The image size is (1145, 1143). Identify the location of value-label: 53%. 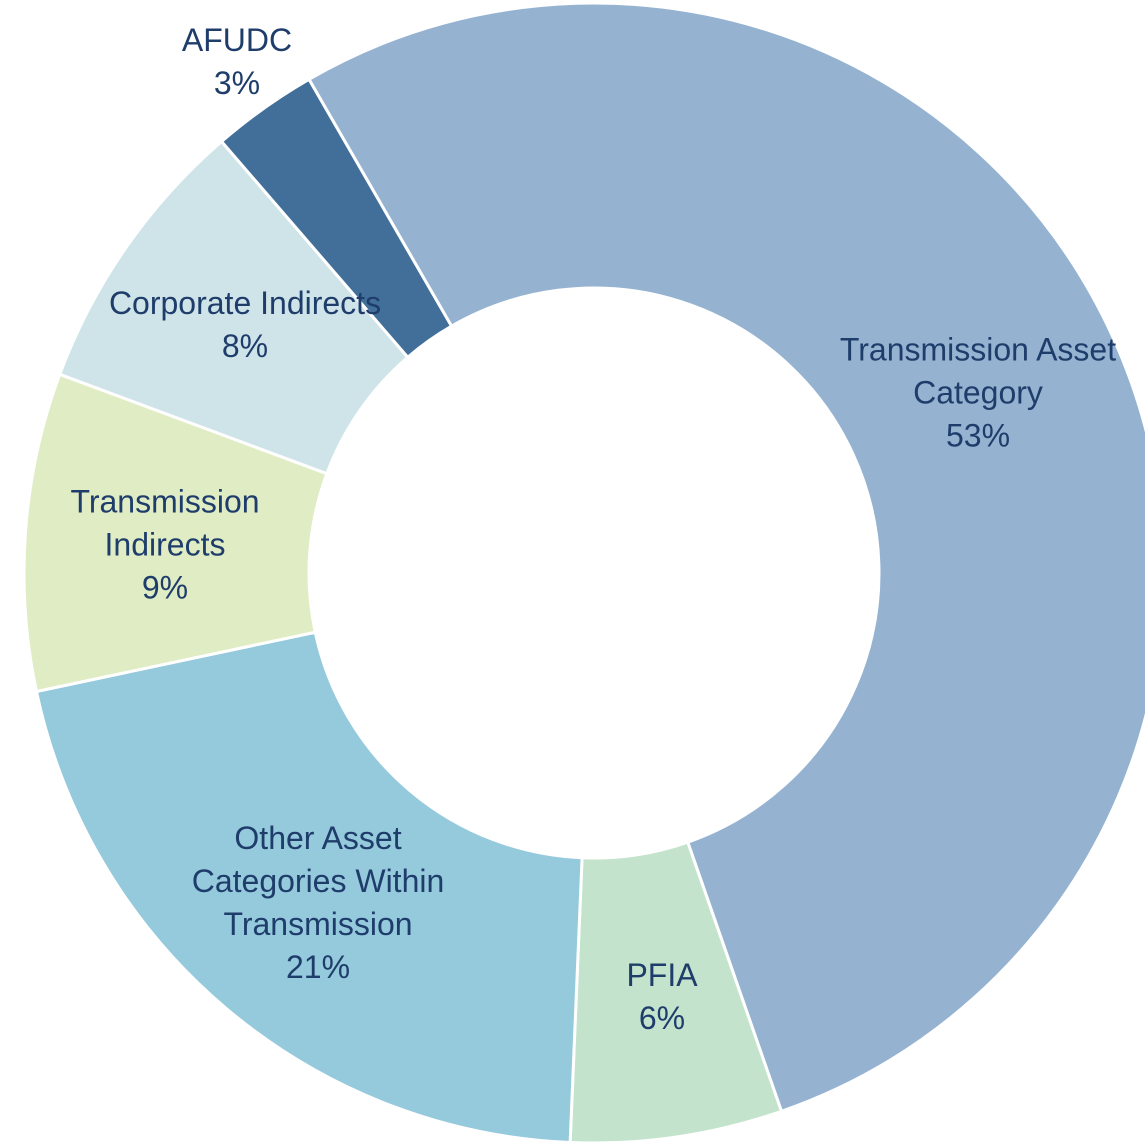
(978, 435).